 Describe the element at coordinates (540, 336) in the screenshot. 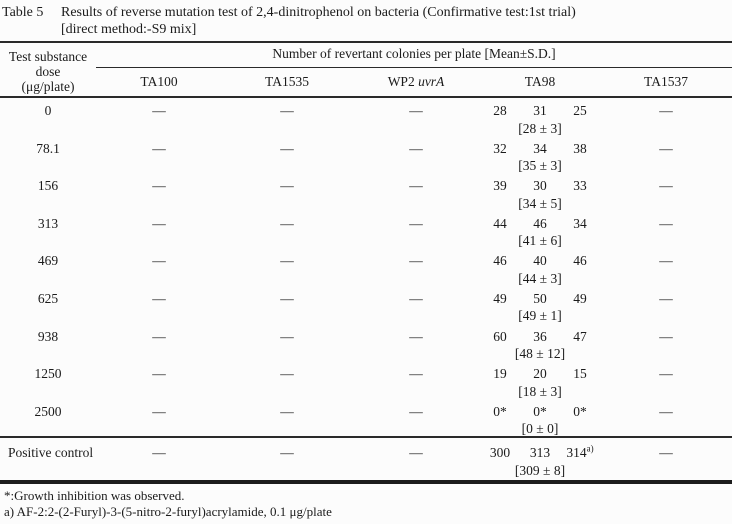

I see `ta98-value-2: 36` at that location.